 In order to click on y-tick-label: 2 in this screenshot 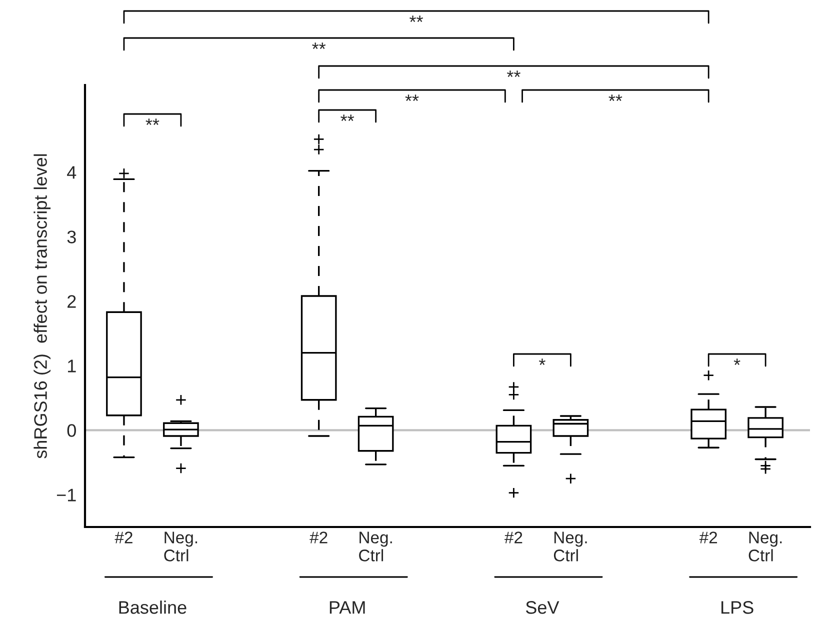, I will do `click(72, 301)`.